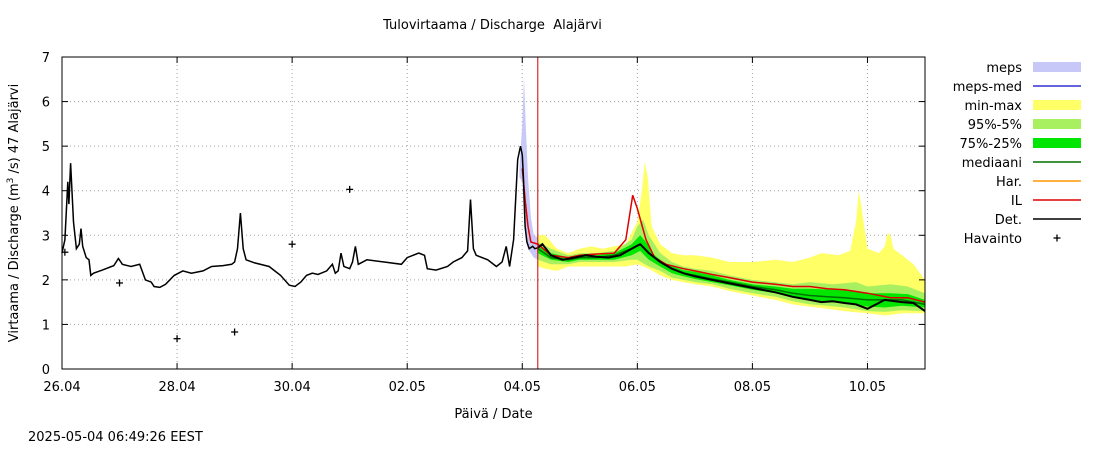 Image resolution: width=1100 pixels, height=450 pixels. Describe the element at coordinates (1046, 201) in the screenshot. I see `legend-item-il: IL` at that location.